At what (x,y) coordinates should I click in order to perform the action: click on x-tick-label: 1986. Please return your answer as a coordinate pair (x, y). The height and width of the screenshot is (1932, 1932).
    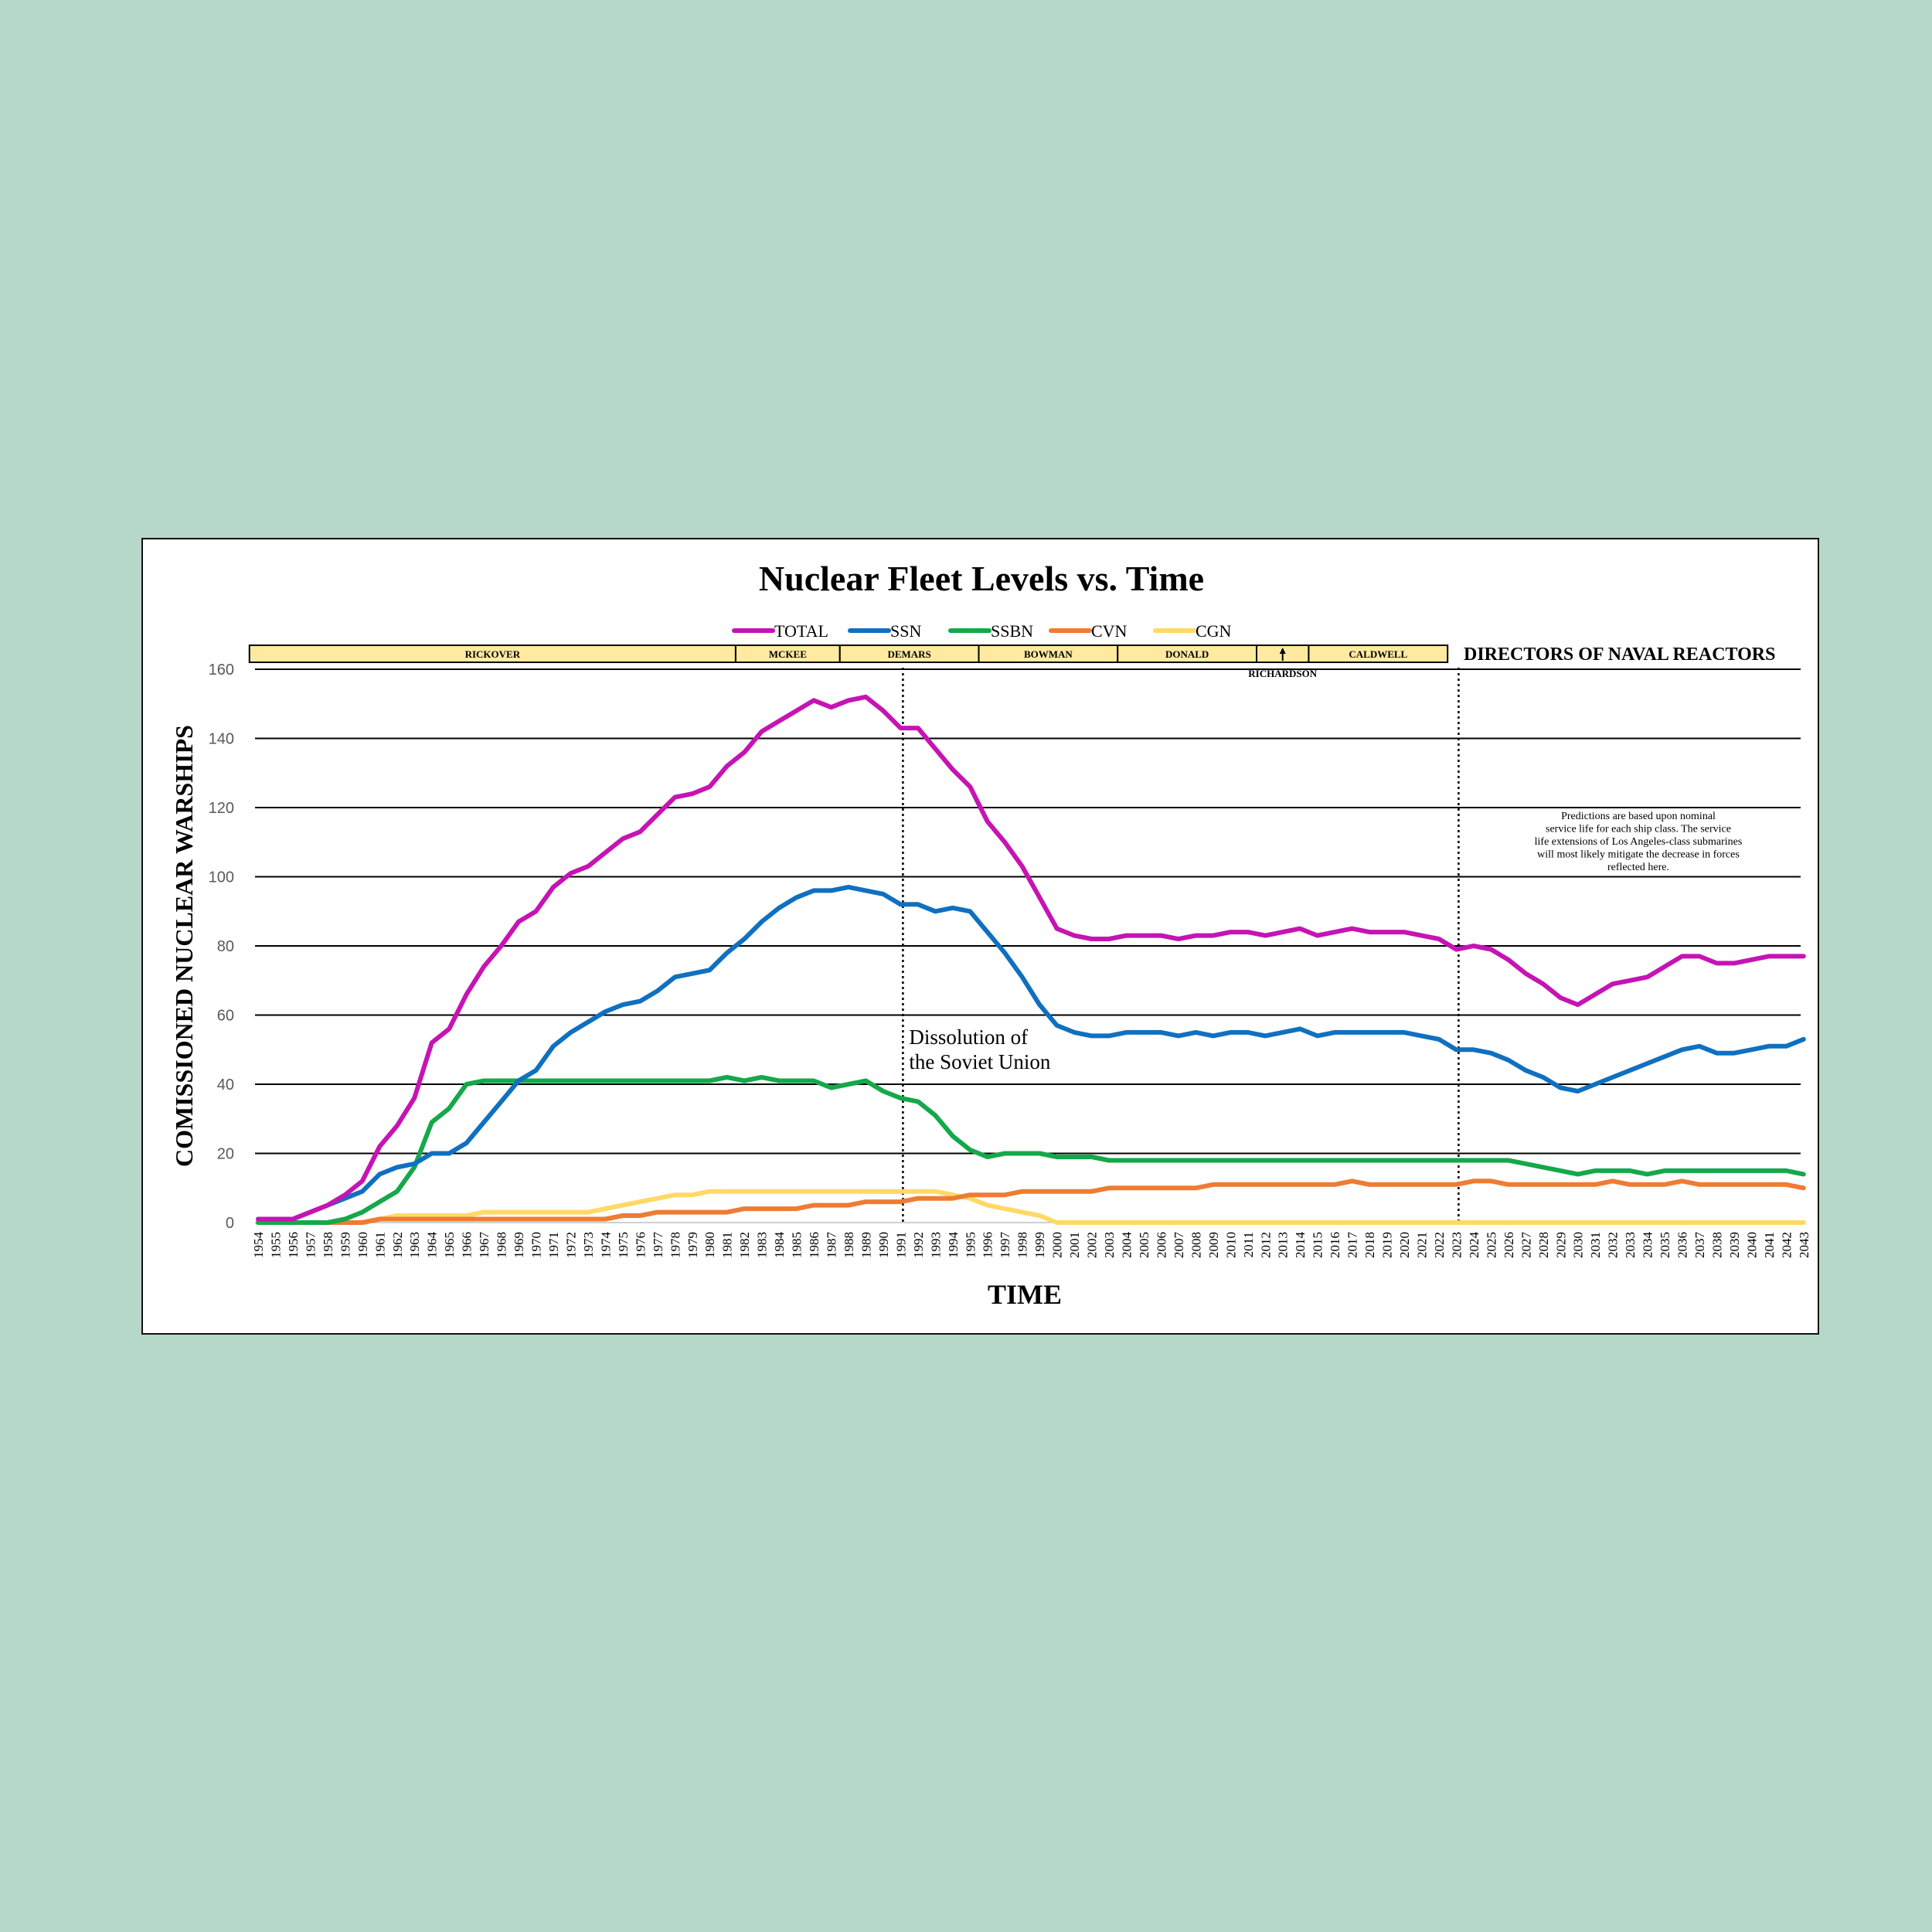
    Looking at the image, I should click on (814, 1245).